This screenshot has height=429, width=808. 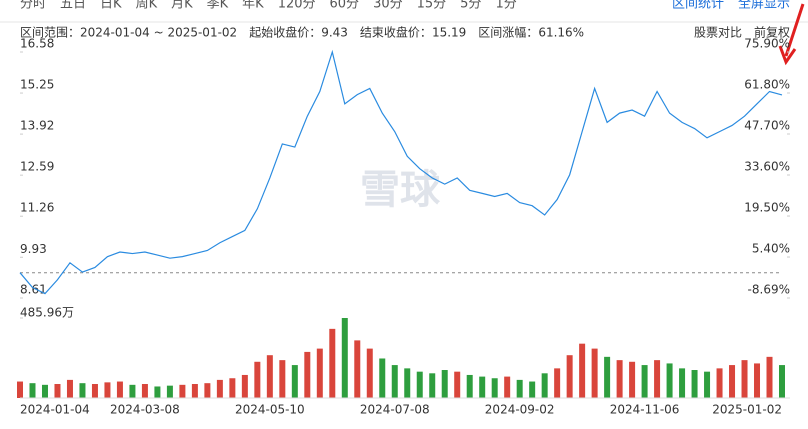 I want to click on x-tick-label: 2024-11-06, so click(x=645, y=410).